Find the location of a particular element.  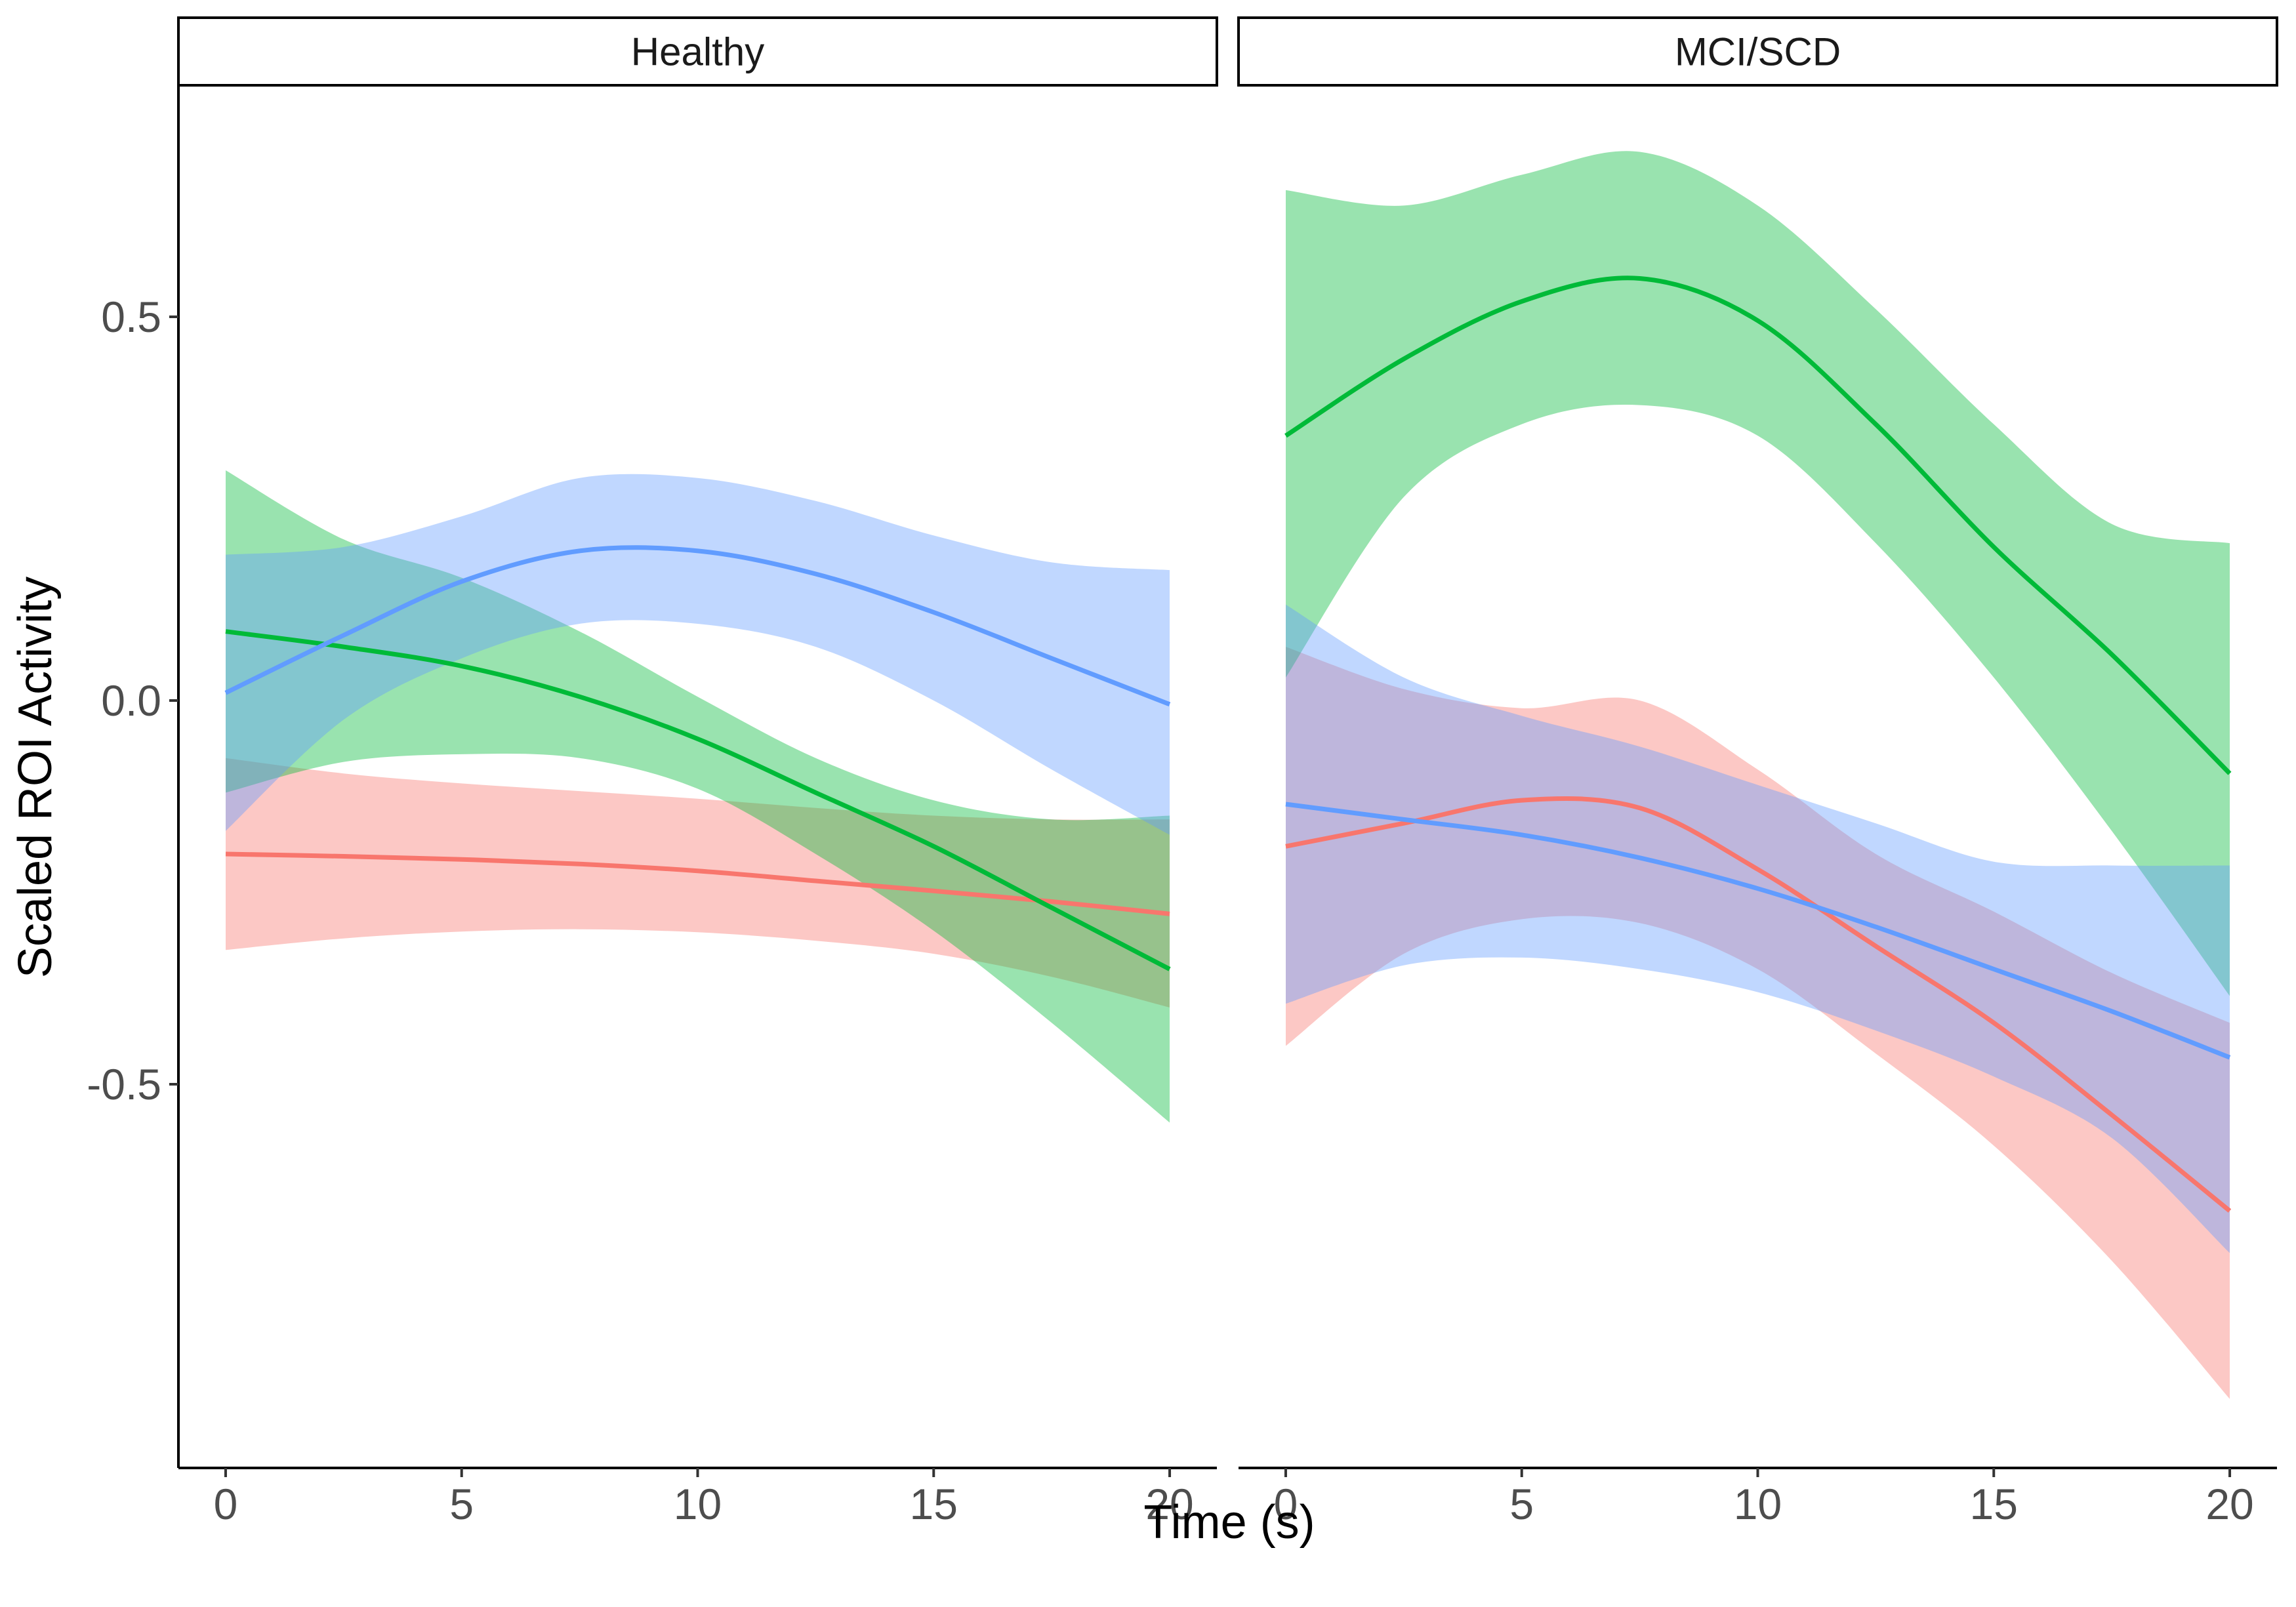

y-tick-label: 0.5 is located at coordinates (131, 317).